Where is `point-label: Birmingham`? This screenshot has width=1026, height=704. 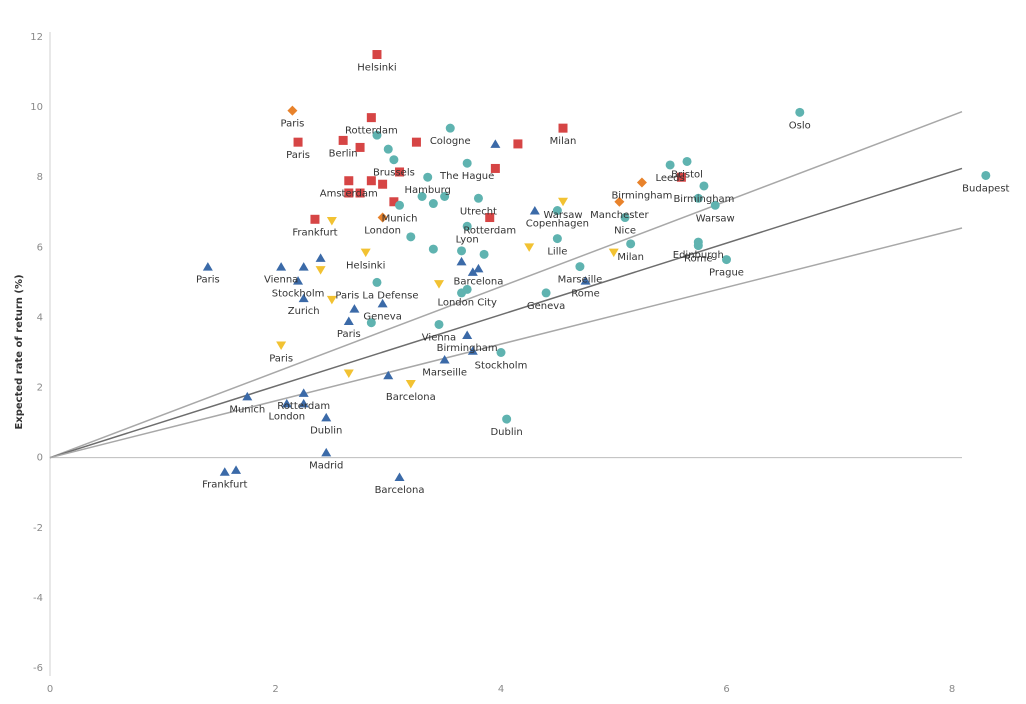 point-label: Birmingham is located at coordinates (703, 199).